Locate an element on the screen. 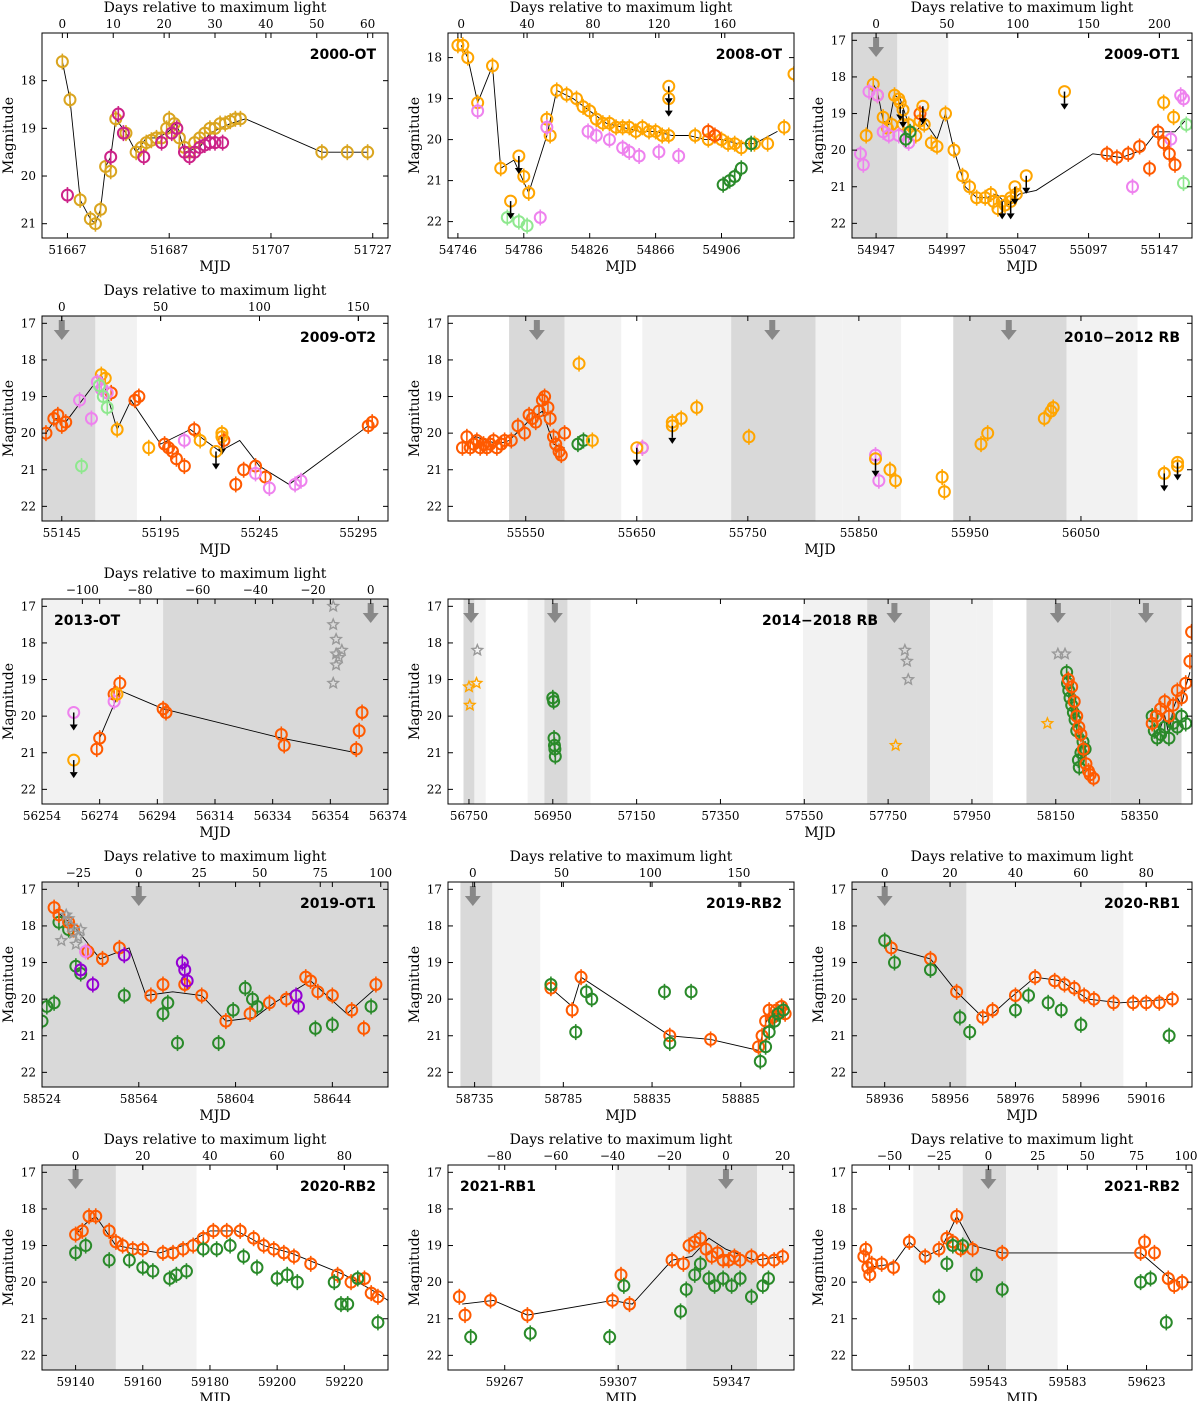 This screenshot has width=1200, height=1401. y-tick-label: 21 is located at coordinates (28, 1036).